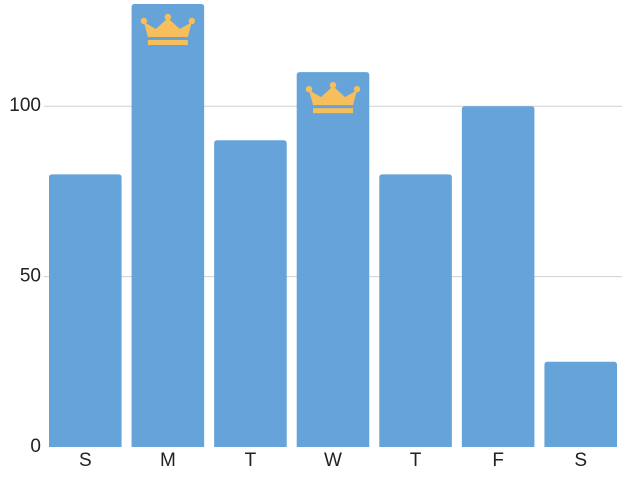 The width and height of the screenshot is (630, 480). What do you see at coordinates (498, 460) in the screenshot?
I see `x-tick-label: F` at bounding box center [498, 460].